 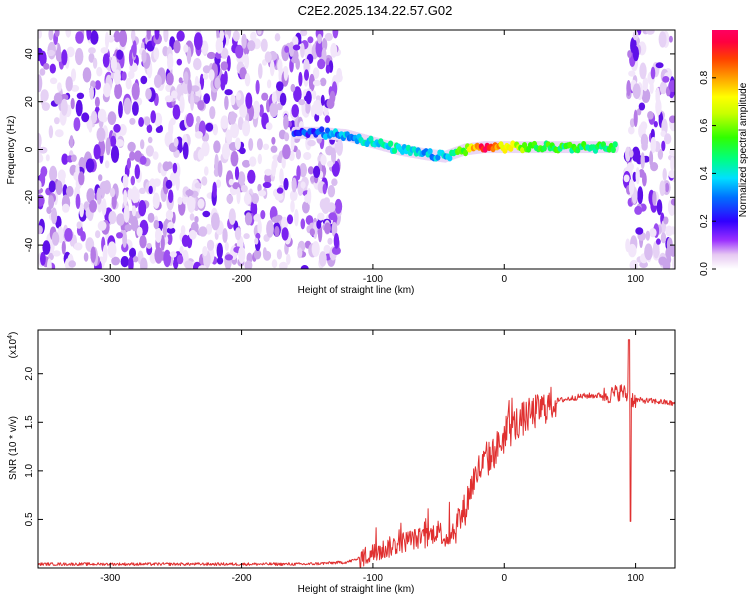 I want to click on y-tick-label: 20, so click(x=29, y=102).